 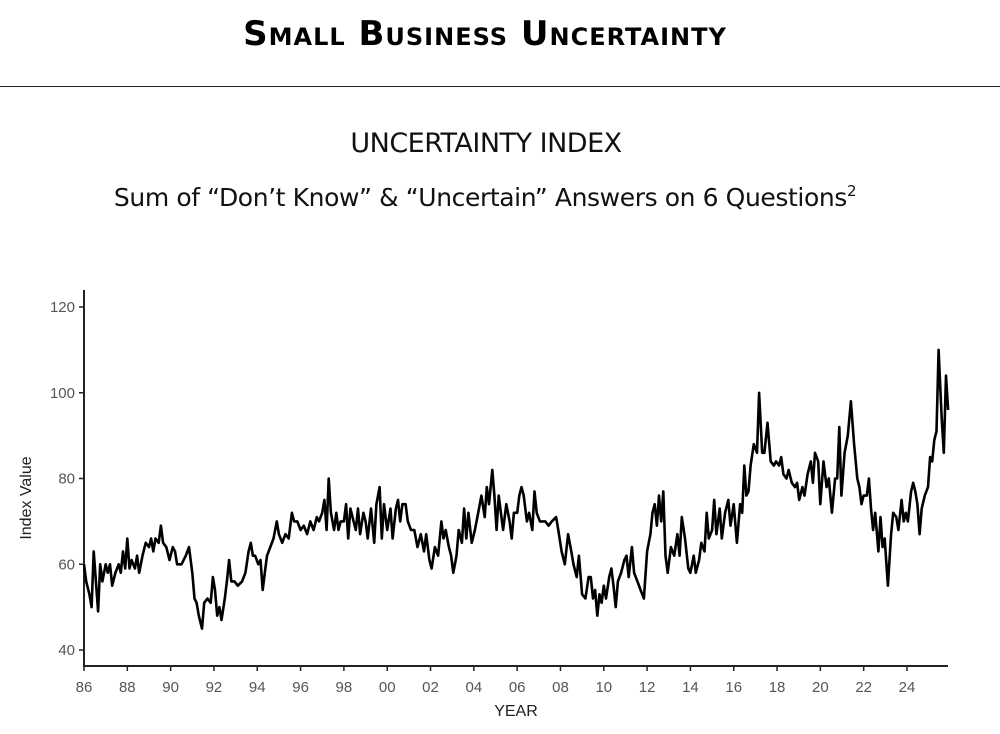 I want to click on chart-title: UNCERTAINTY INDEX, so click(x=486, y=143).